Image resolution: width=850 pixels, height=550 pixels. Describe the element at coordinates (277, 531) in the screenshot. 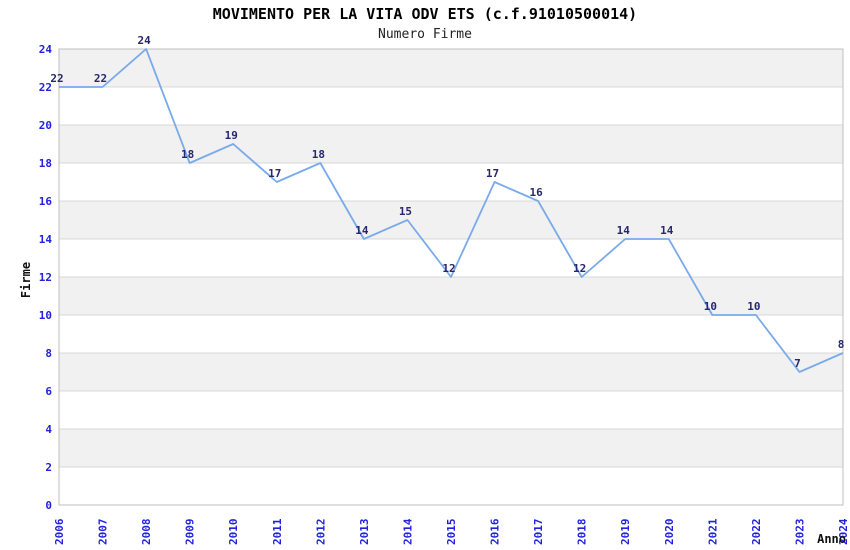

I see `x-tick-label: 2011` at that location.